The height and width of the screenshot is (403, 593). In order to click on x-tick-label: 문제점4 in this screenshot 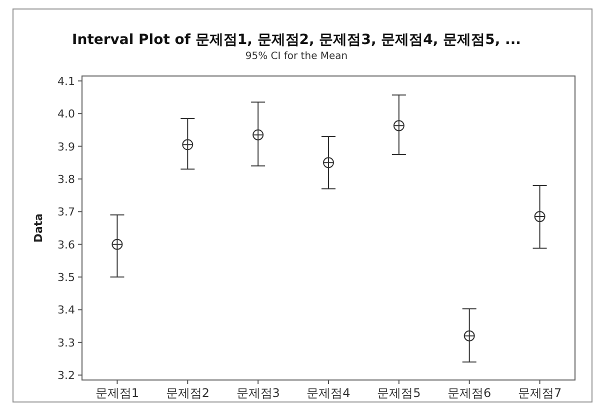, I will do `click(328, 393)`.